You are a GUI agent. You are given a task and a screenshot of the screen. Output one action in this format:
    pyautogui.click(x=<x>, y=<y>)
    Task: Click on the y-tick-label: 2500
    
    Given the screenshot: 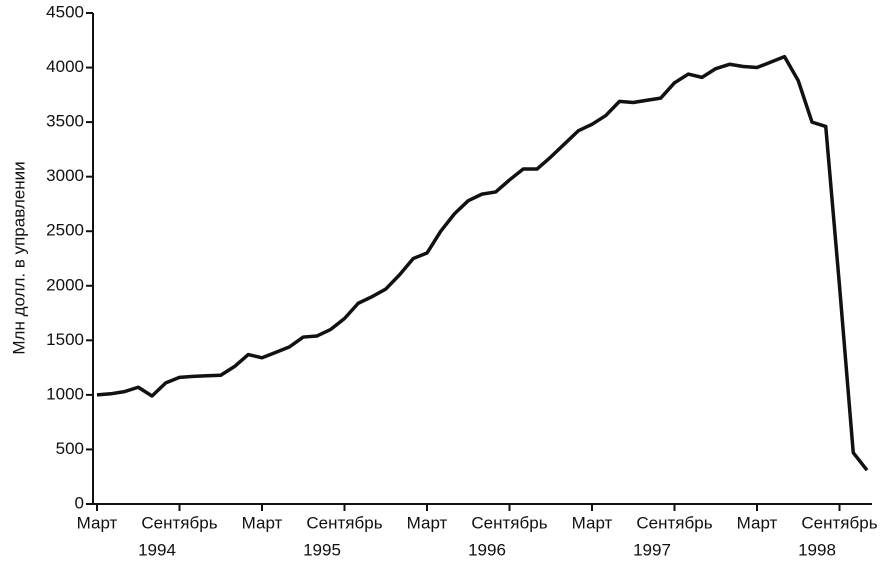 What is the action you would take?
    pyautogui.click(x=65, y=230)
    